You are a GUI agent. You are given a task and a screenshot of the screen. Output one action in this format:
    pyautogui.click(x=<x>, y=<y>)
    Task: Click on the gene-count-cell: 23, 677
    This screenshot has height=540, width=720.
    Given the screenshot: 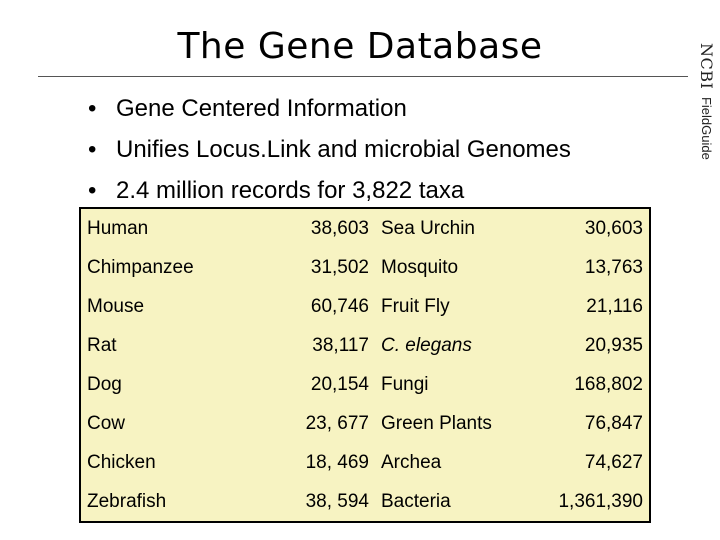 What is the action you would take?
    pyautogui.click(x=337, y=423)
    